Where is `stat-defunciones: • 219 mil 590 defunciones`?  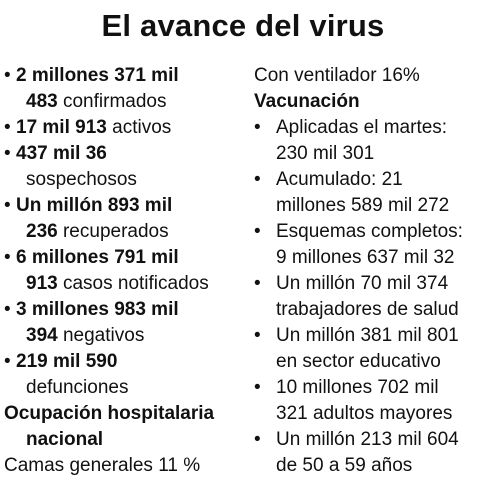
stat-defunciones: • 219 mil 590 defunciones is located at coordinates (124, 375).